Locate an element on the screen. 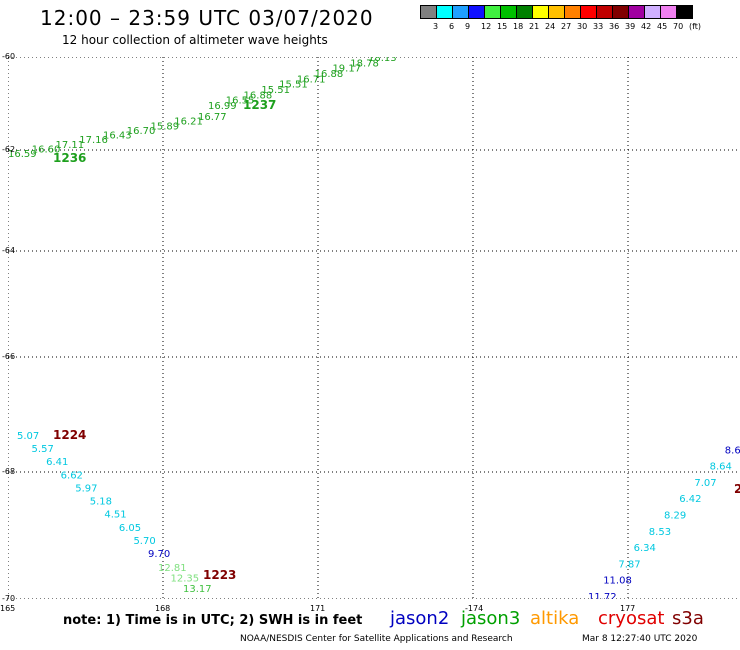 The image size is (740, 650). wave-height-value: 11.72 is located at coordinates (602, 595).